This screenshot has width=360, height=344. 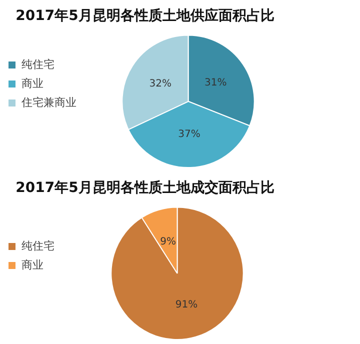 What do you see at coordinates (189, 134) in the screenshot?
I see `data-label: 37%` at bounding box center [189, 134].